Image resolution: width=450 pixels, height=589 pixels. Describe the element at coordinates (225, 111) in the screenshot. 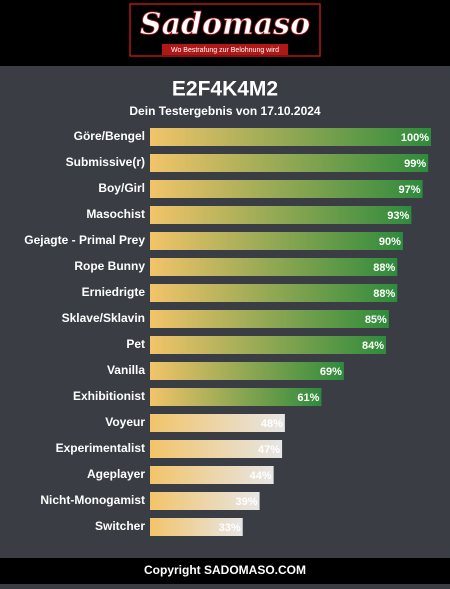

I see `chart-subtitle: Dein Testergebnis von 17.10.2024` at that location.